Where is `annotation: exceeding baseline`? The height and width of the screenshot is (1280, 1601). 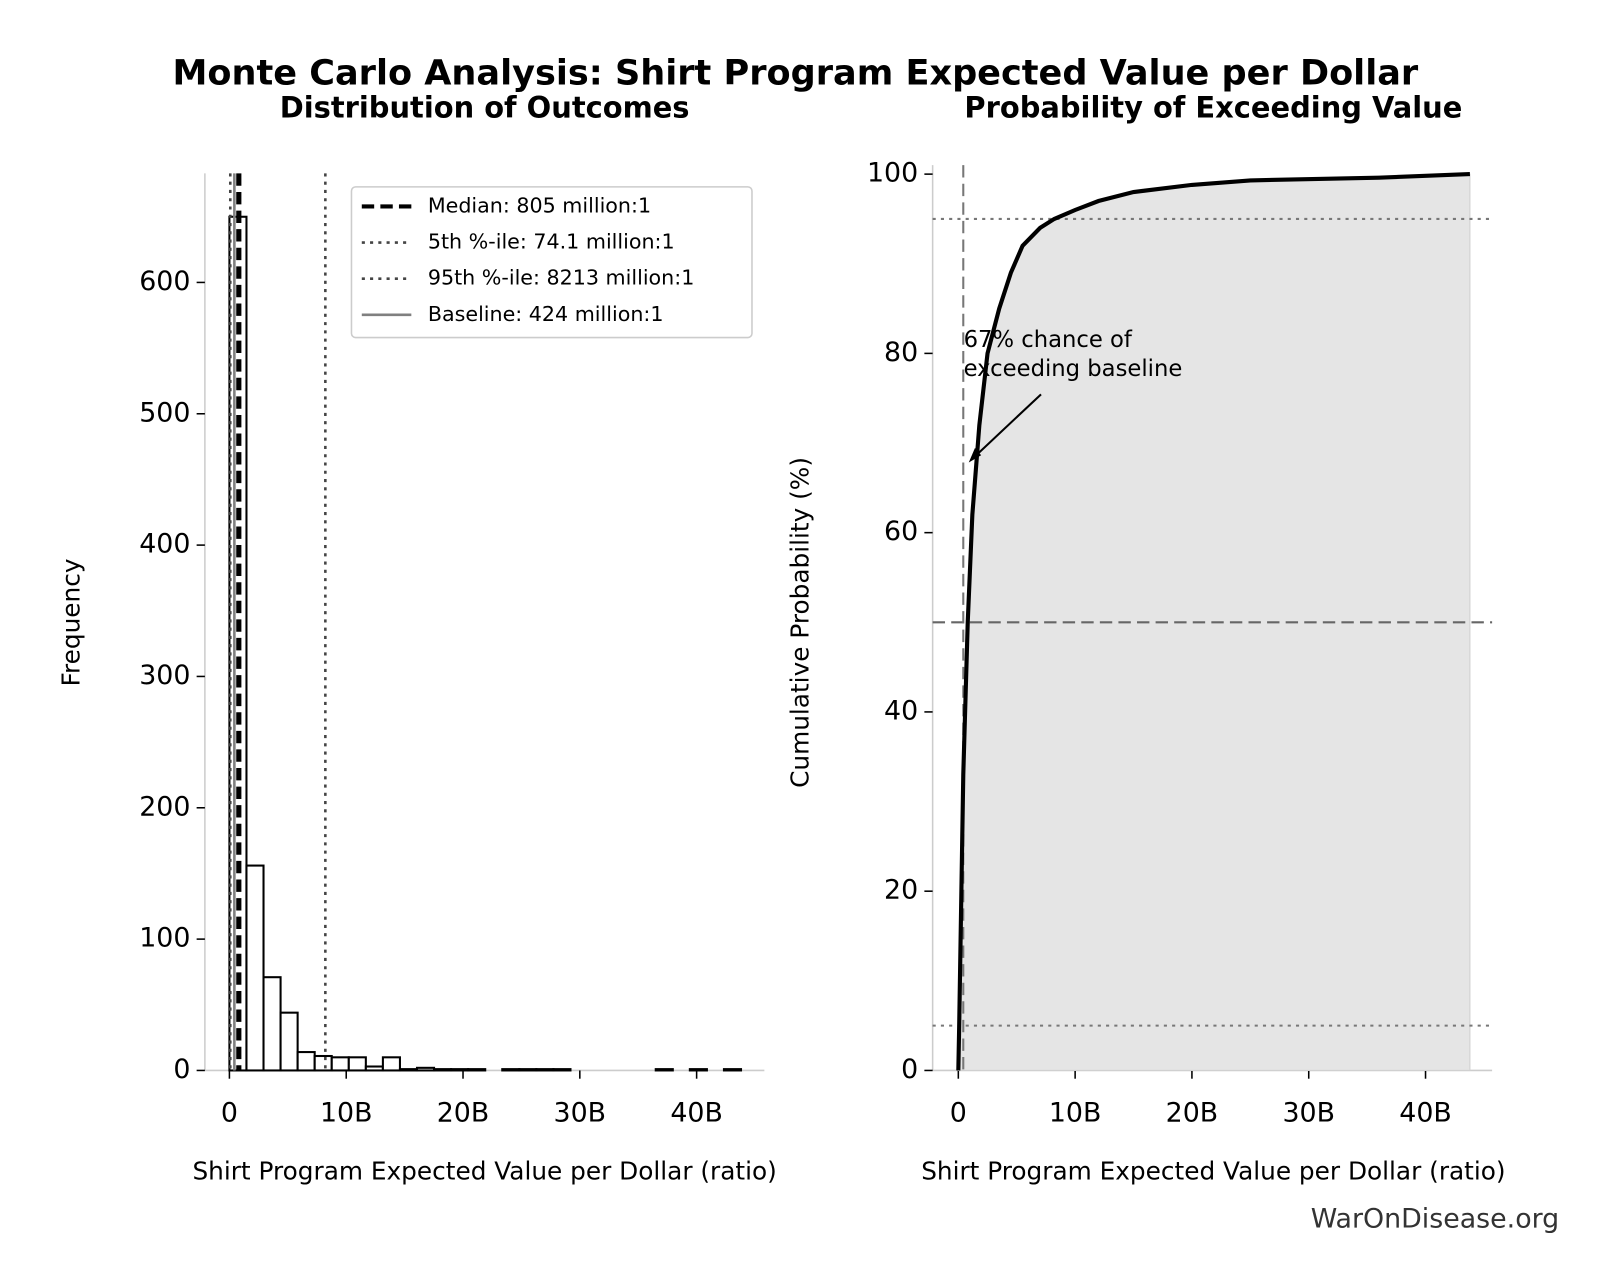 annotation: exceeding baseline is located at coordinates (1073, 369).